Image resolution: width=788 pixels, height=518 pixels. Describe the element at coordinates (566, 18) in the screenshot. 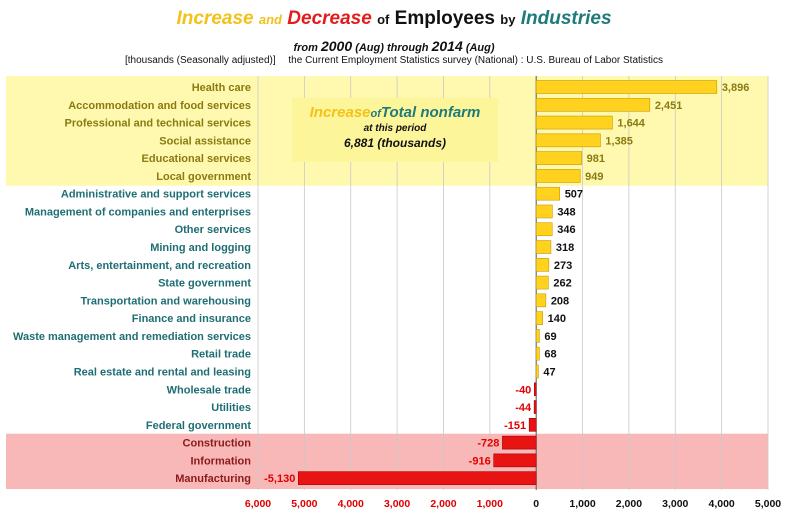

I see `title-industries: Industries` at that location.